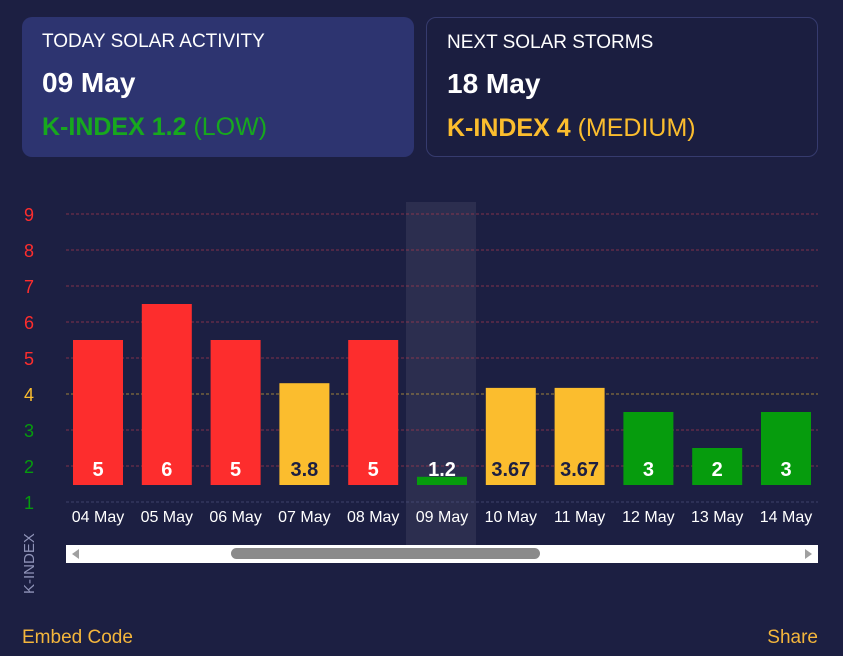 The height and width of the screenshot is (656, 843). I want to click on y-tick-label: 8, so click(29, 251).